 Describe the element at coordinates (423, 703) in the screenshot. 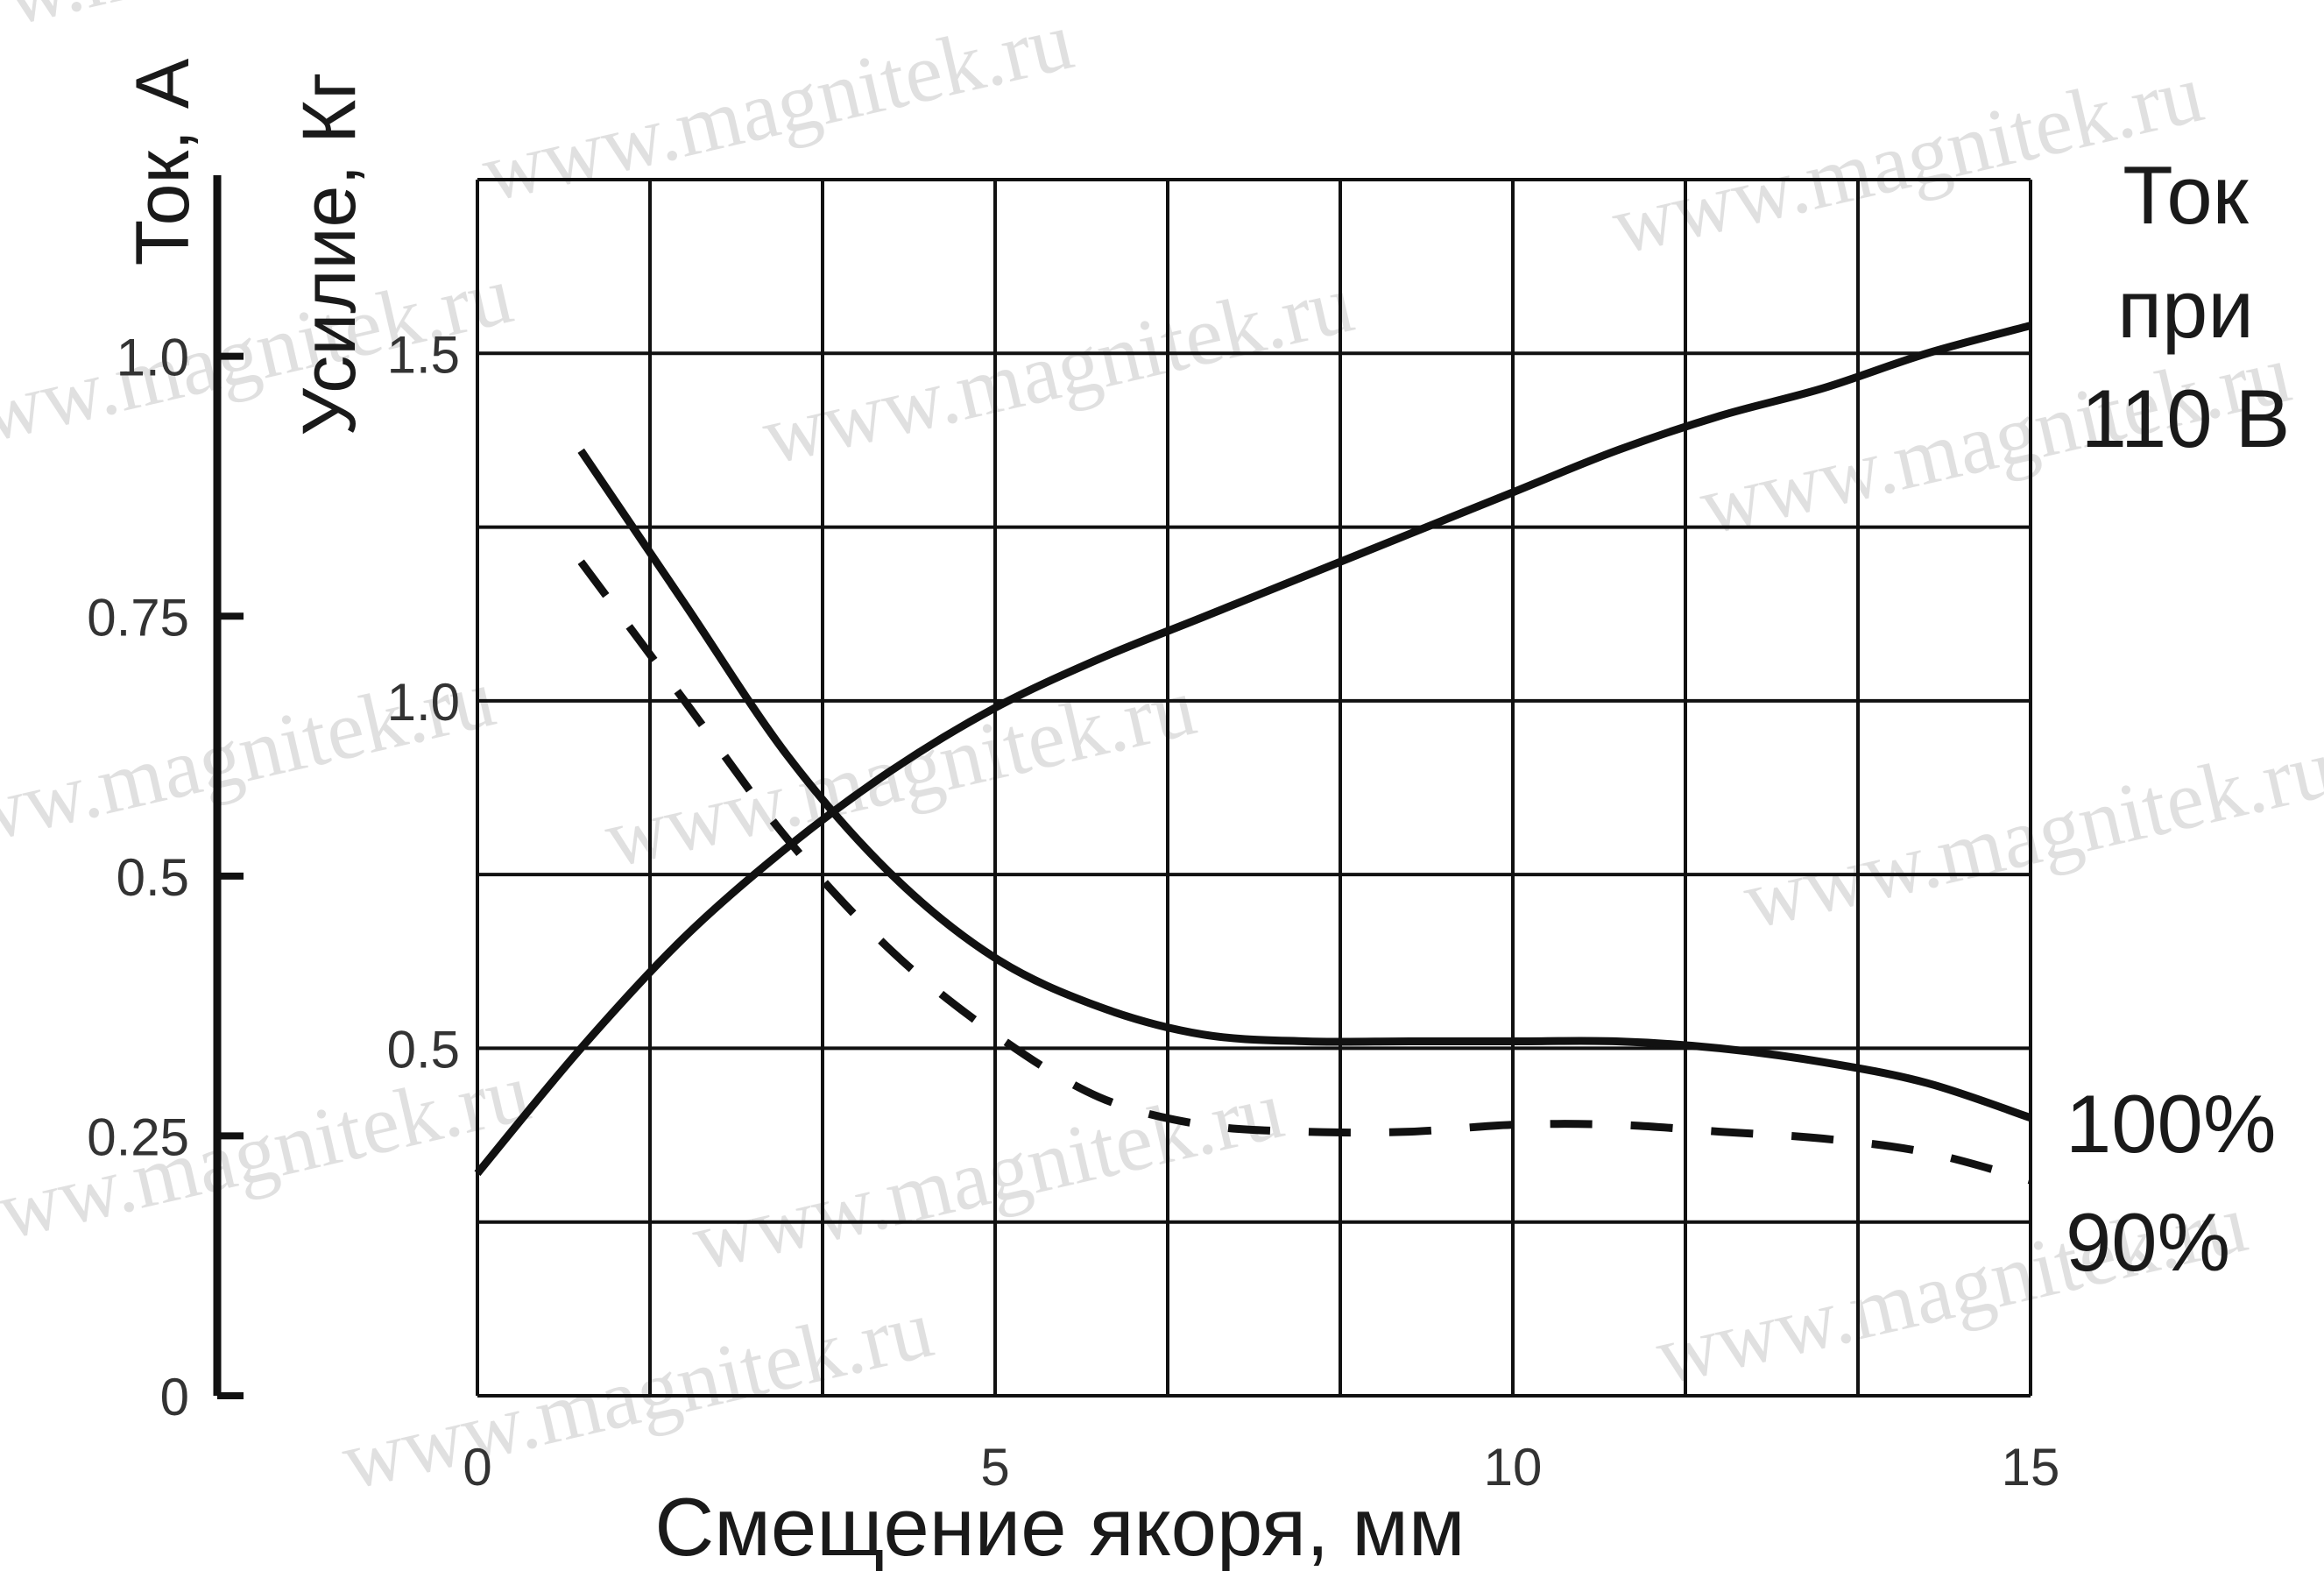

I see `force-tick-label: 1.0` at that location.